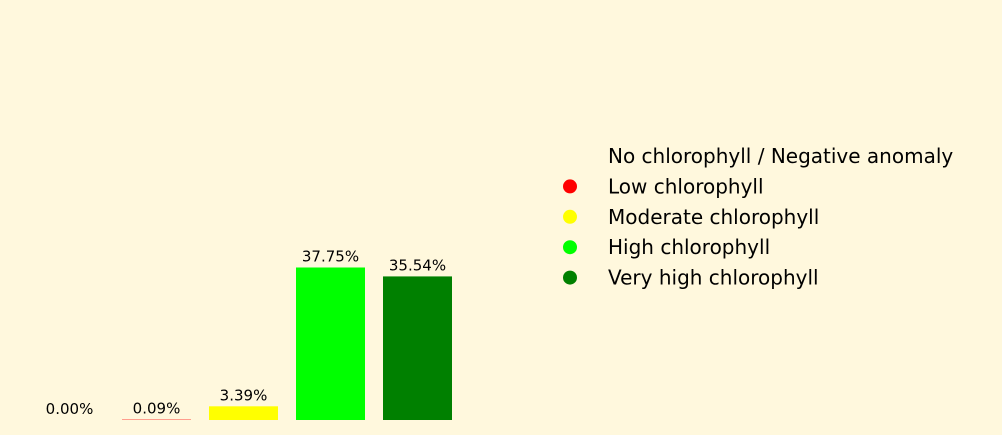 The height and width of the screenshot is (435, 1002). What do you see at coordinates (713, 278) in the screenshot?
I see `legend-item-label: Very high chlorophyll` at bounding box center [713, 278].